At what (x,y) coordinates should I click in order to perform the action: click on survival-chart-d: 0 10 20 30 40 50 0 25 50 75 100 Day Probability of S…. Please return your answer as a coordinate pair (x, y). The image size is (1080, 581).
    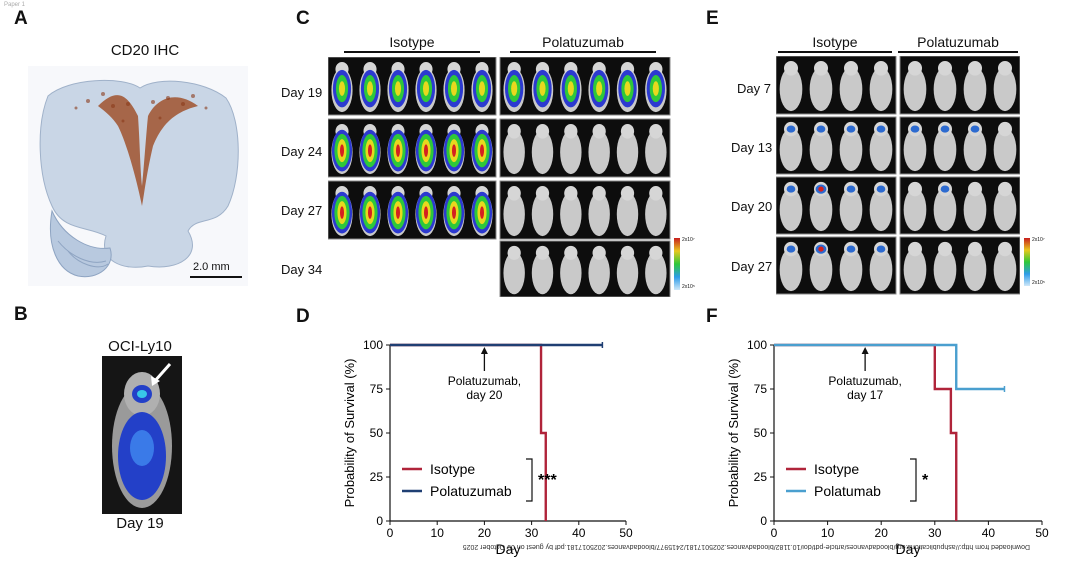
    Looking at the image, I should click on (487, 447).